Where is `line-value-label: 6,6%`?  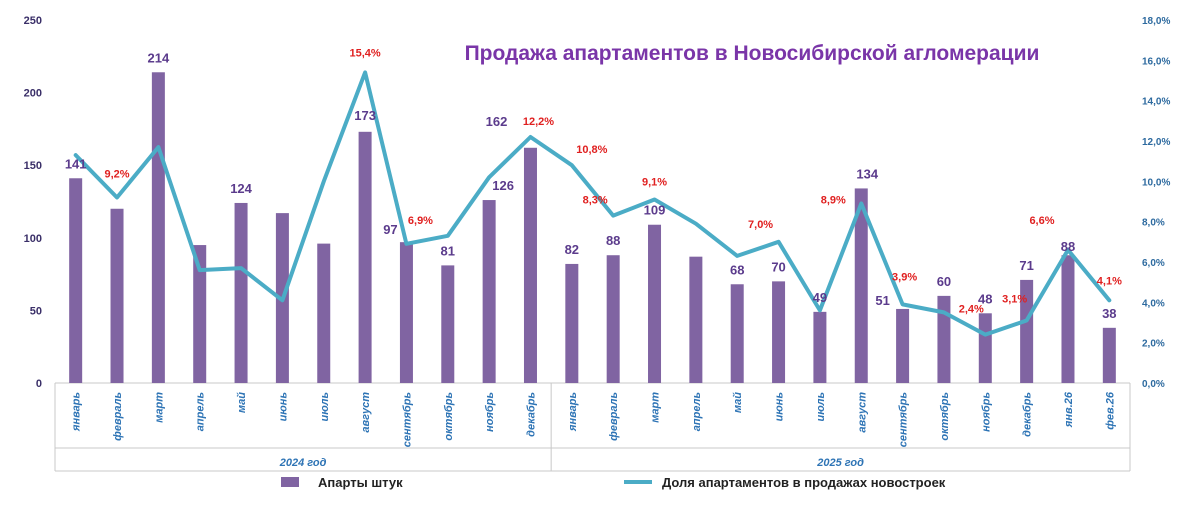
line-value-label: 6,6% is located at coordinates (1041, 221).